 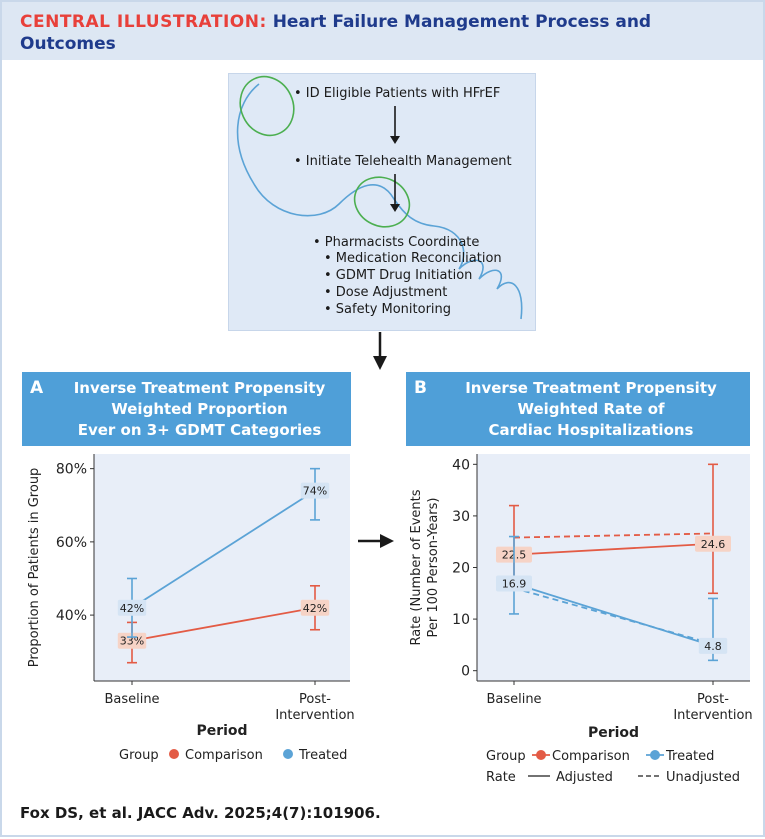 I want to click on panel-b-data-label-treated: 16.9, so click(x=514, y=583).